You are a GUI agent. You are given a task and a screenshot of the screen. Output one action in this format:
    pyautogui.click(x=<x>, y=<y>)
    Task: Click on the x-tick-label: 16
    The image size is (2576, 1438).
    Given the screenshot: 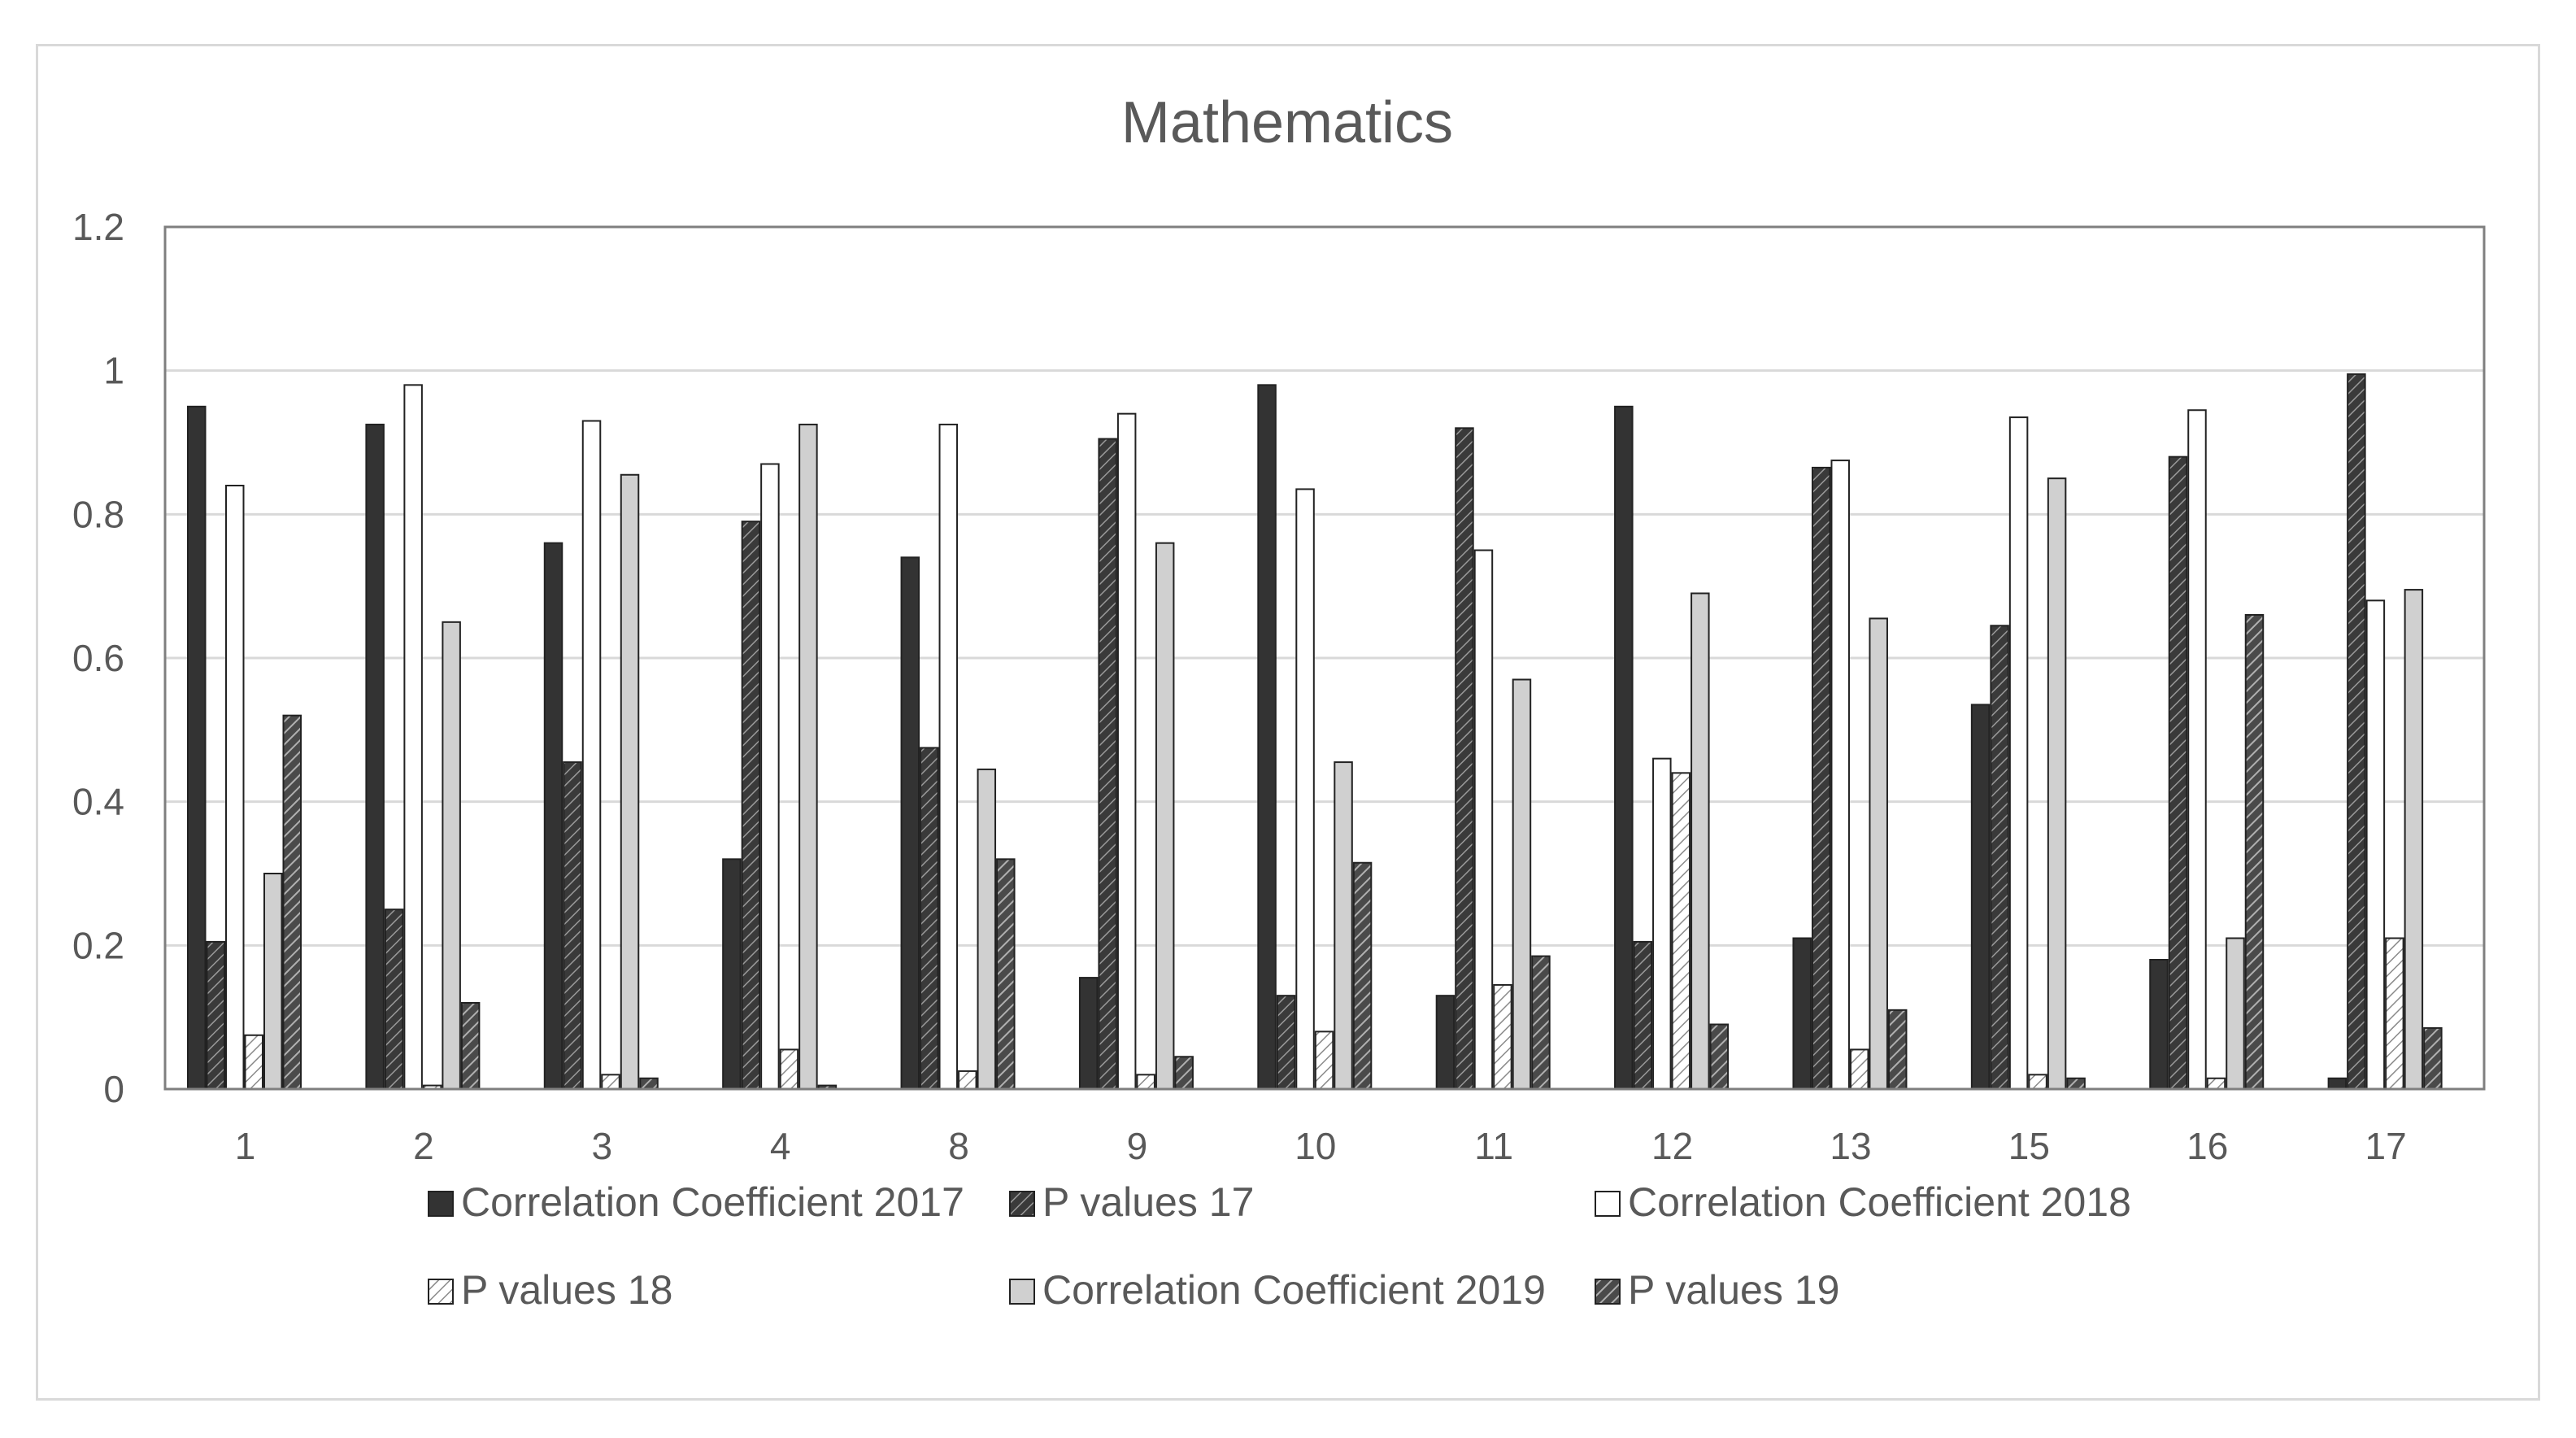 What is the action you would take?
    pyautogui.click(x=2208, y=1146)
    